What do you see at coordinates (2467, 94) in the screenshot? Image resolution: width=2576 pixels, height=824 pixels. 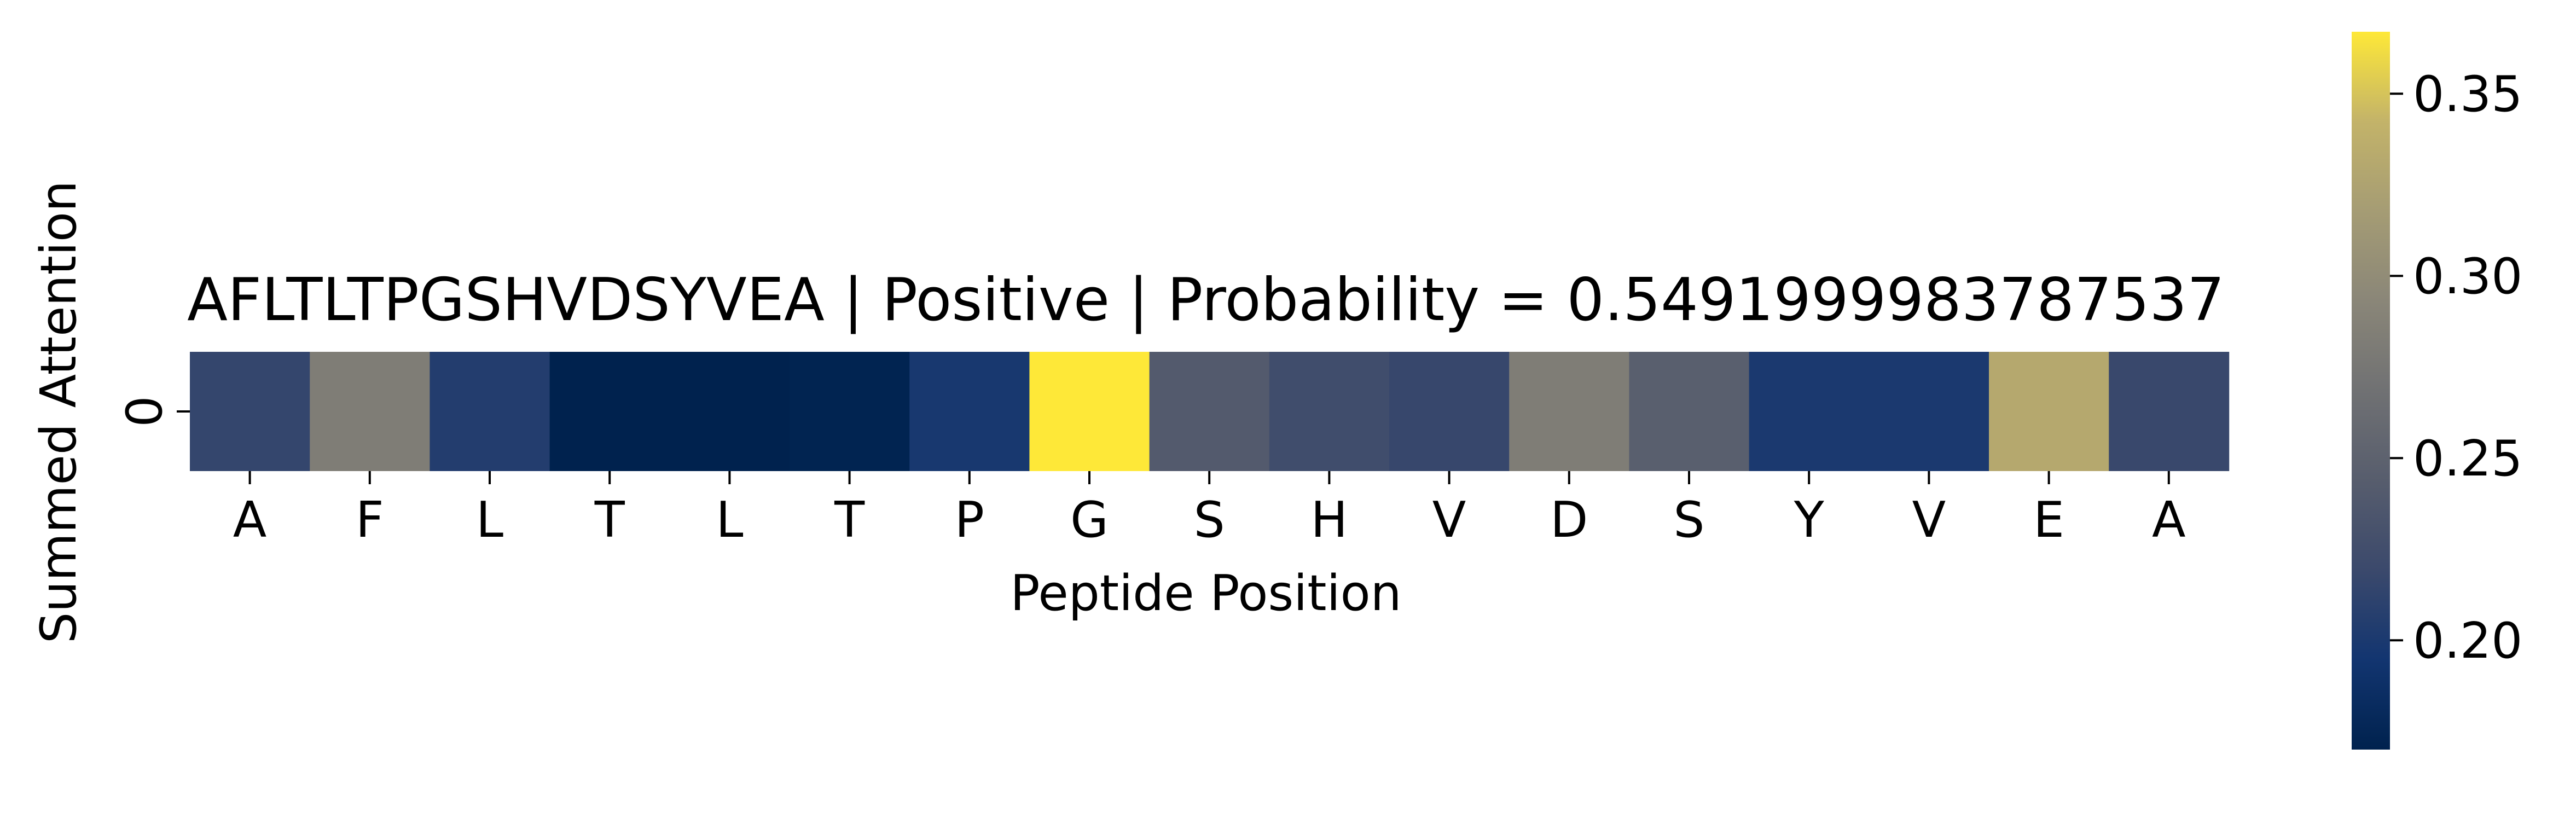 I see `colorbar-tick-label: 0.35` at bounding box center [2467, 94].